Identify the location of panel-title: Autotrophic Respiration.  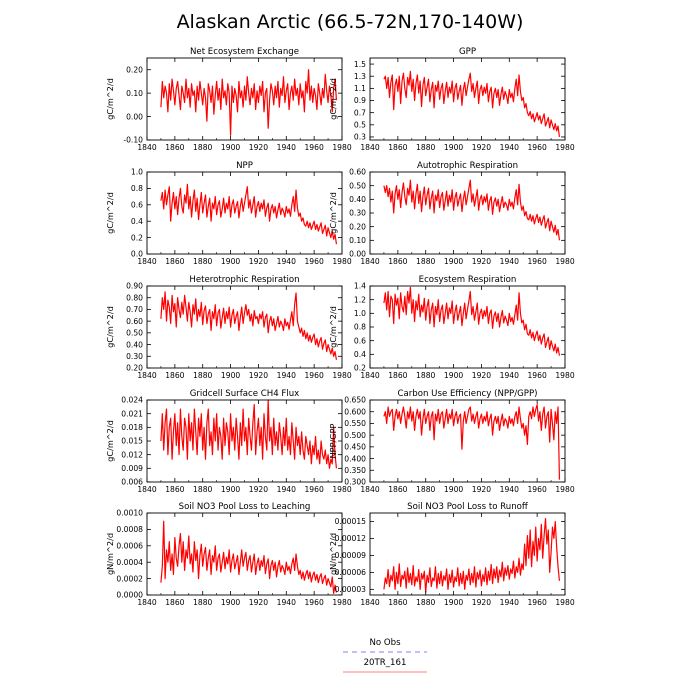
(467, 166).